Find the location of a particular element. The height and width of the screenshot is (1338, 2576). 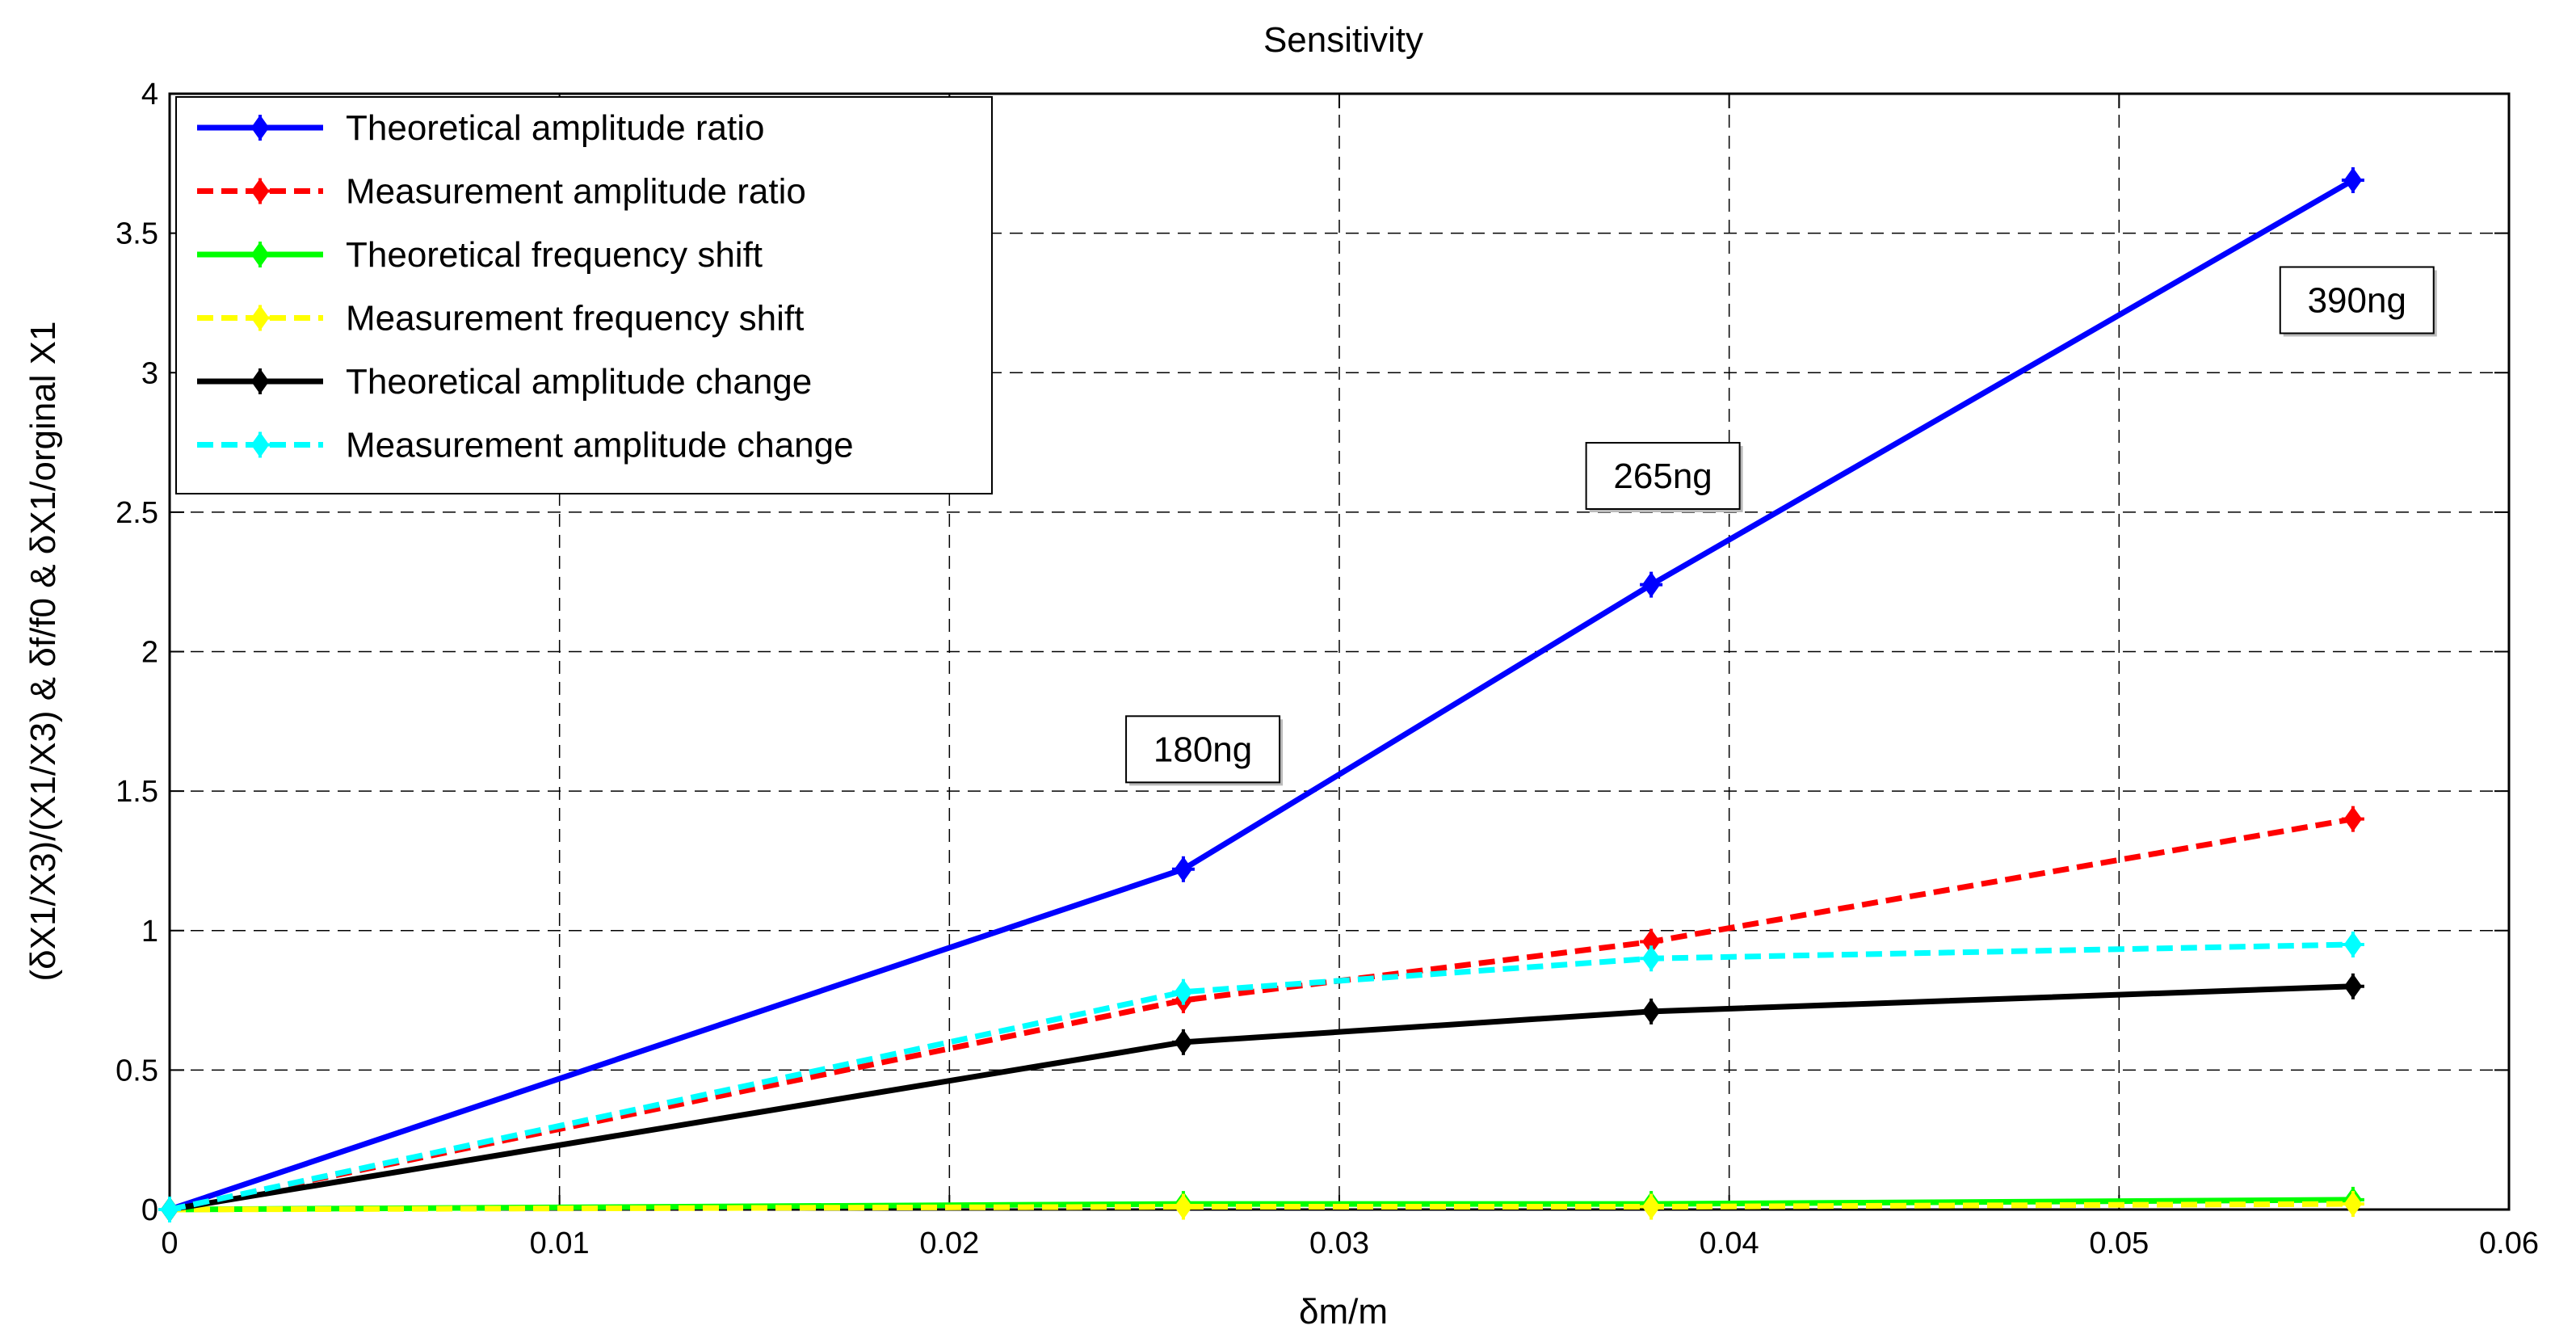

y-tick-label: 0 is located at coordinates (149, 1210).